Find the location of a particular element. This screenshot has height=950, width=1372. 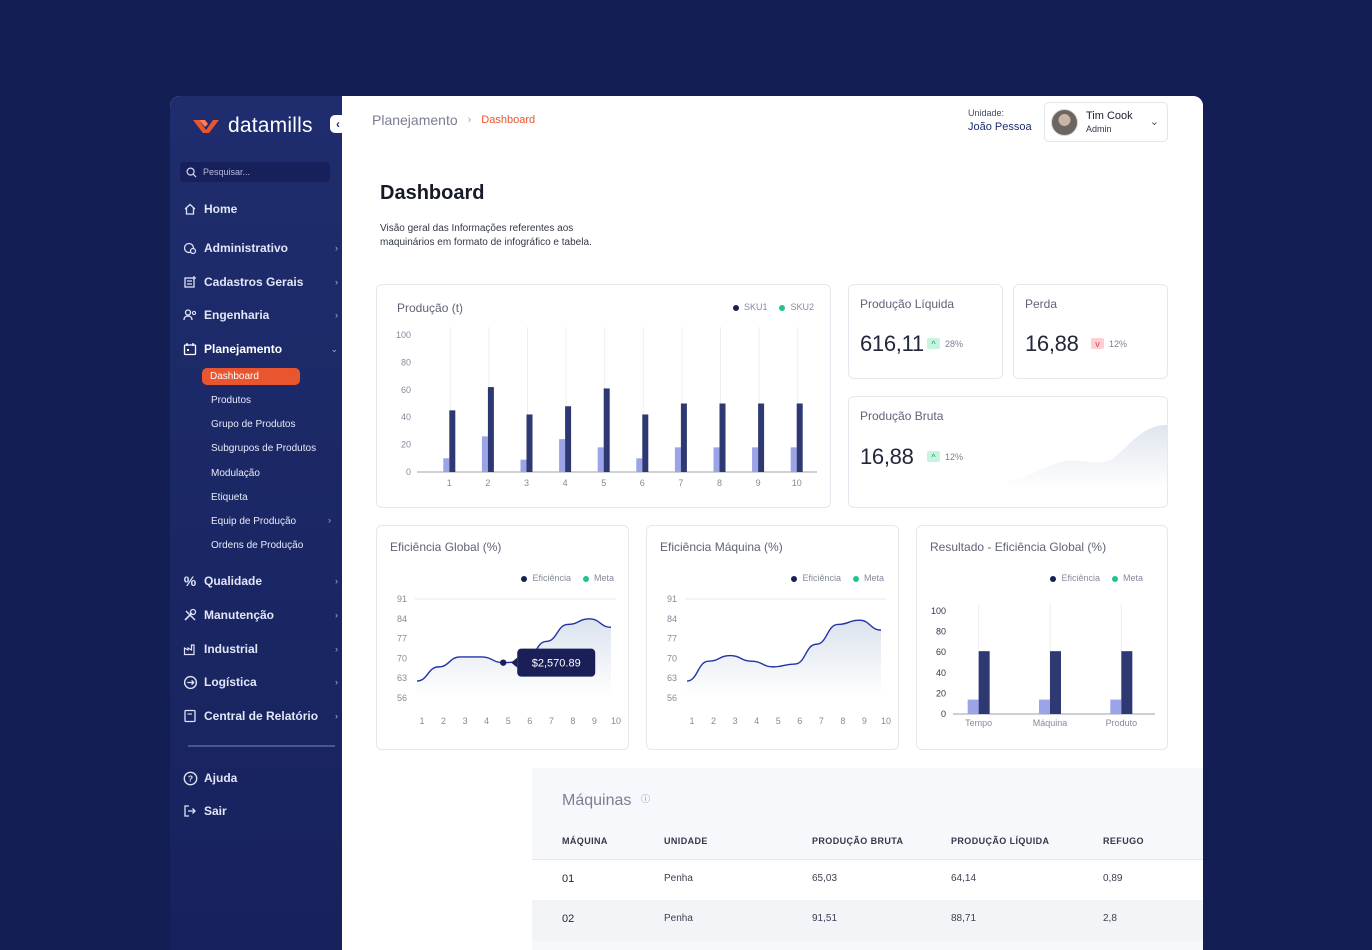

col-header-producao-bruta: PRODUÇÃO BRUTA is located at coordinates (858, 841).